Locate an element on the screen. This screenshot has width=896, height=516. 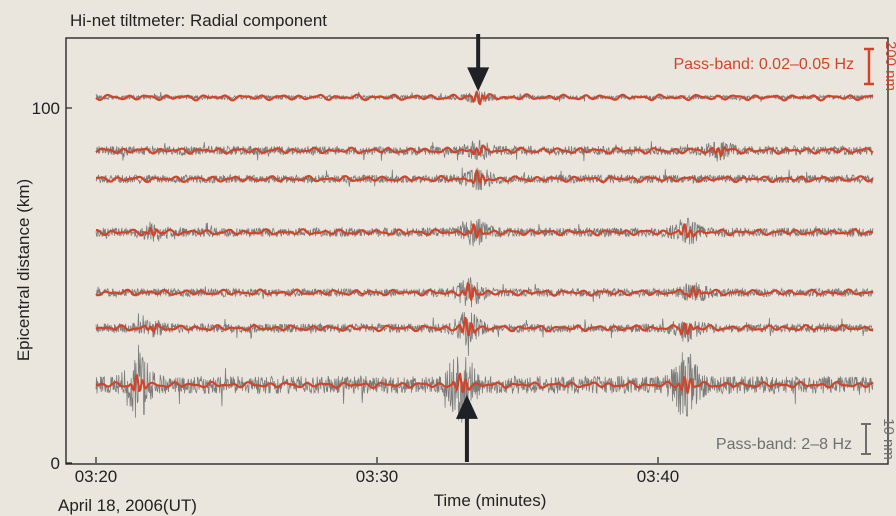
scale-label-lowfreq: 200 nm is located at coordinates (889, 66).